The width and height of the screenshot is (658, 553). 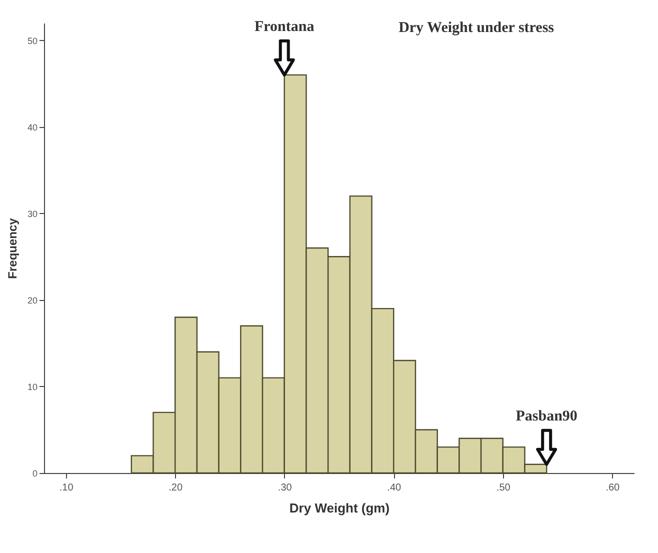 I want to click on x-axis-title: Dry Weight (gm), so click(x=339, y=508).